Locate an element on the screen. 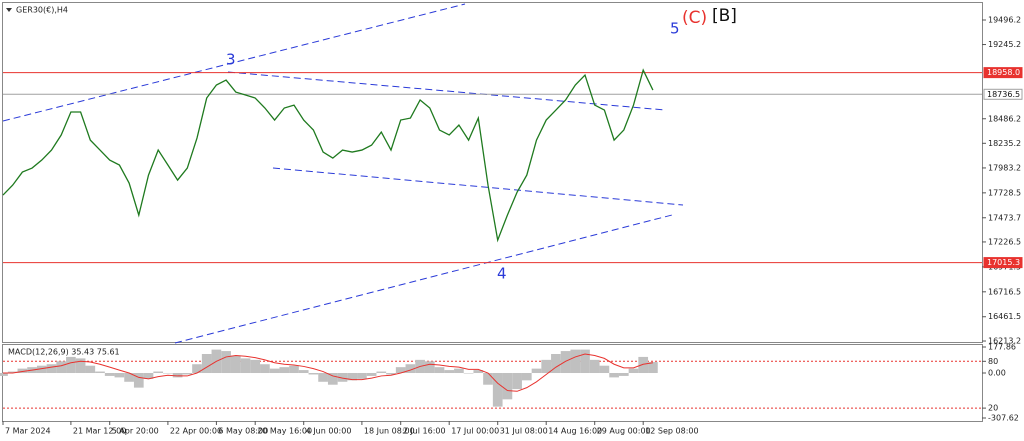 The width and height of the screenshot is (1024, 441). y-tick-label: -307.62 is located at coordinates (1003, 418).